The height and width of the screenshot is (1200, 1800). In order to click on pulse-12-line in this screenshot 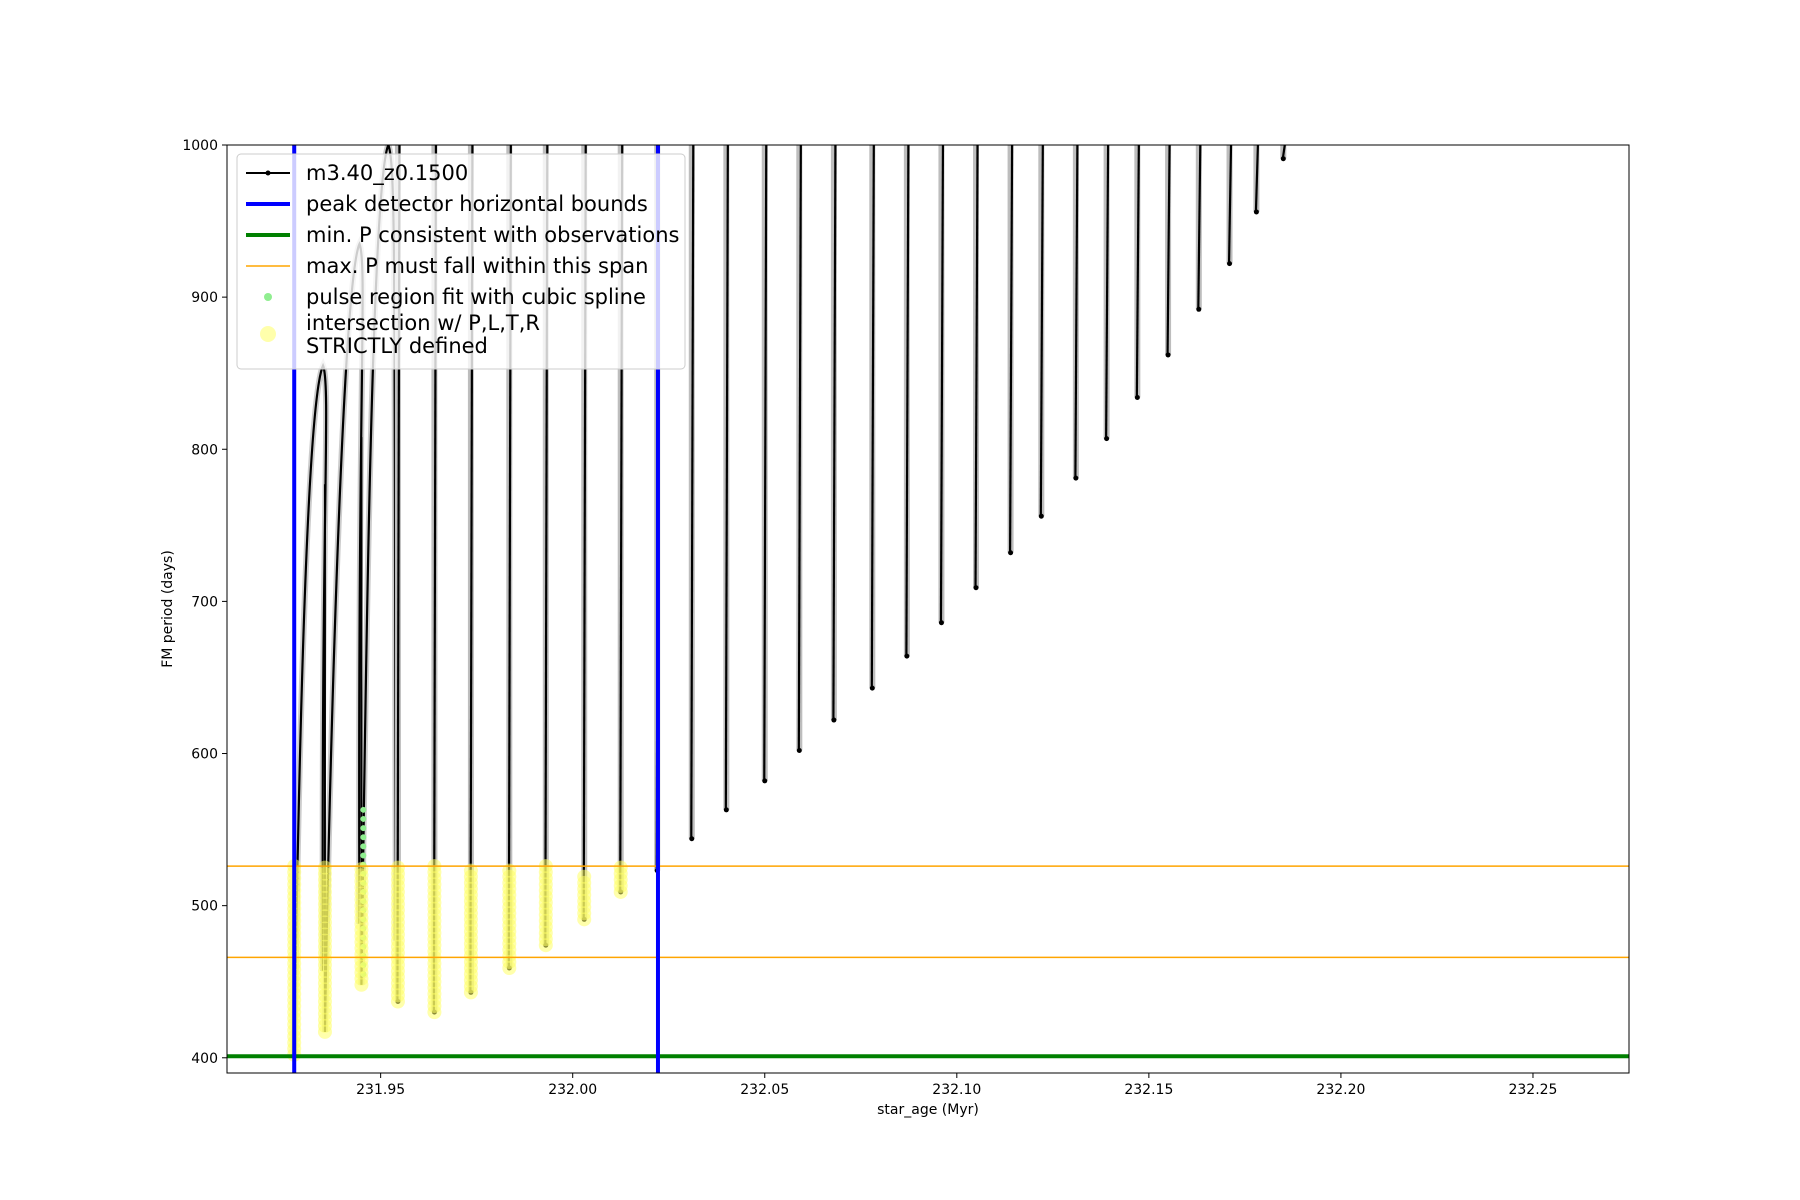, I will do `click(692, 492)`.